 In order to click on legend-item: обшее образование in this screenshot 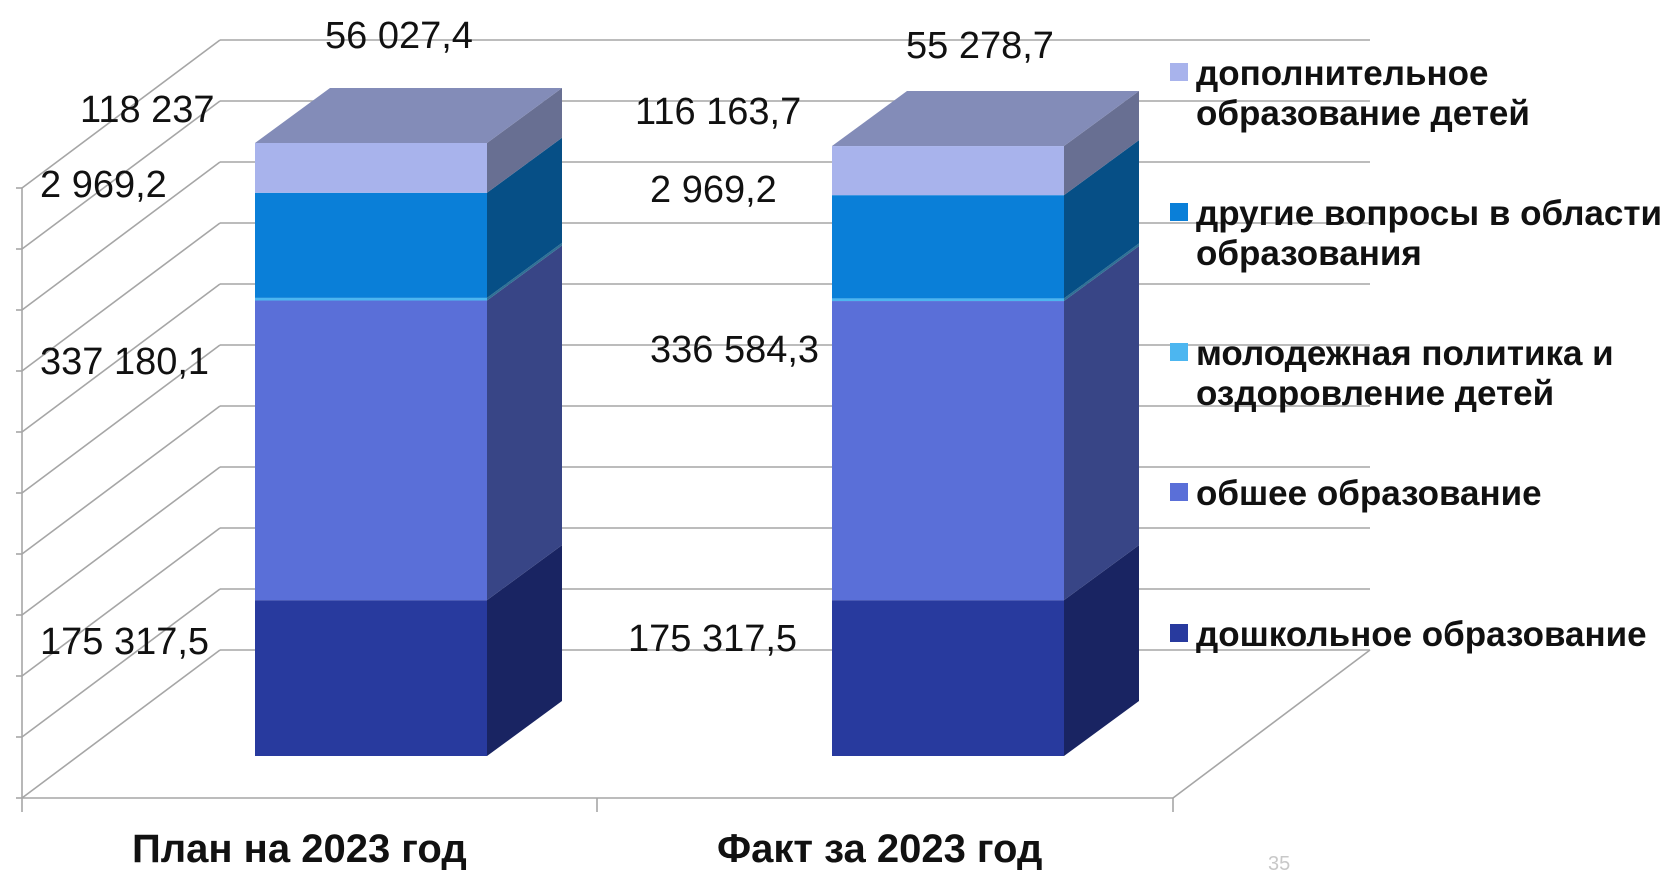, I will do `click(1356, 493)`.